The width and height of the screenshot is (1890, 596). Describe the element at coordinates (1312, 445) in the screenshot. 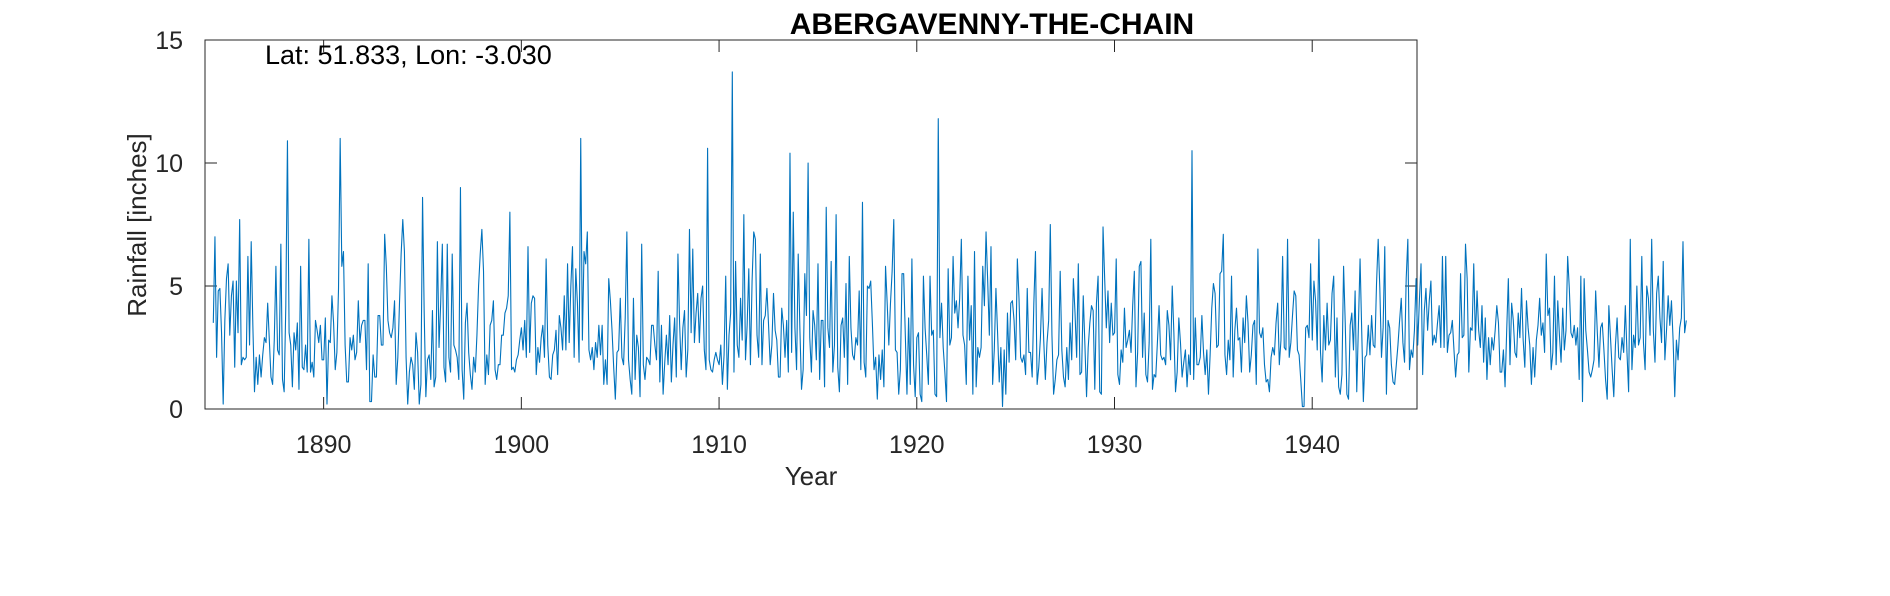

I see `x-tick-label: 1940` at that location.